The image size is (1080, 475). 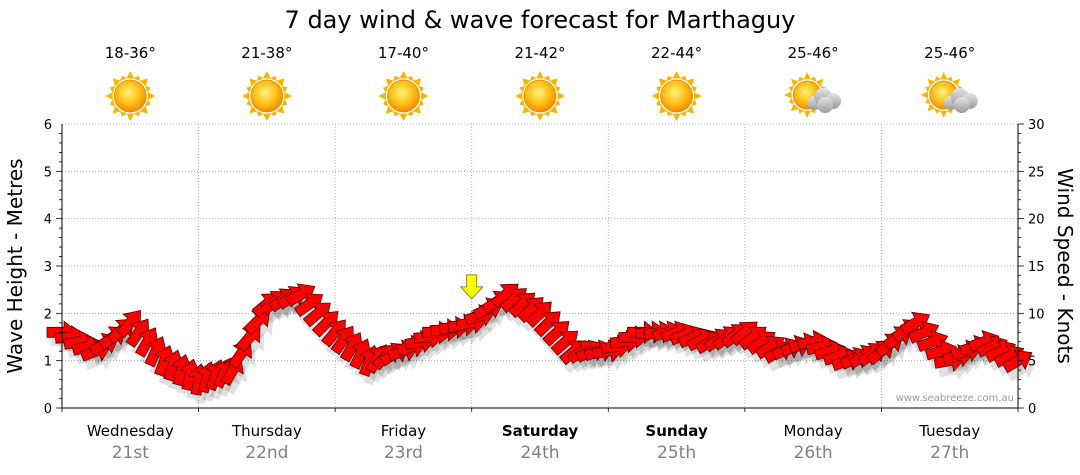 I want to click on day-name-label: Thursday, so click(x=266, y=431).